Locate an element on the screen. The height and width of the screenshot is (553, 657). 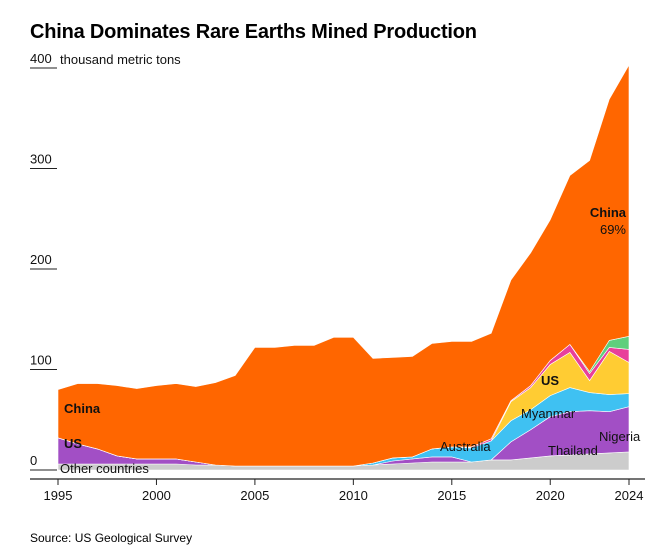
china-label-left: China is located at coordinates (82, 408).